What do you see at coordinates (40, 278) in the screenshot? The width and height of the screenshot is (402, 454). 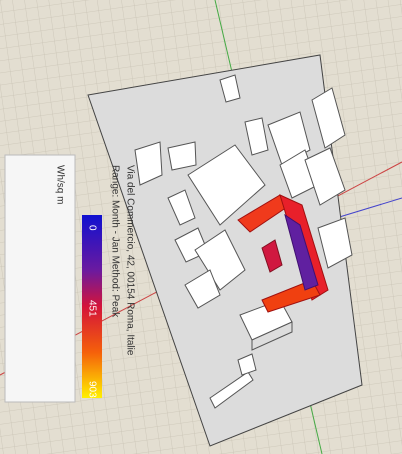 I see `legend-box` at bounding box center [40, 278].